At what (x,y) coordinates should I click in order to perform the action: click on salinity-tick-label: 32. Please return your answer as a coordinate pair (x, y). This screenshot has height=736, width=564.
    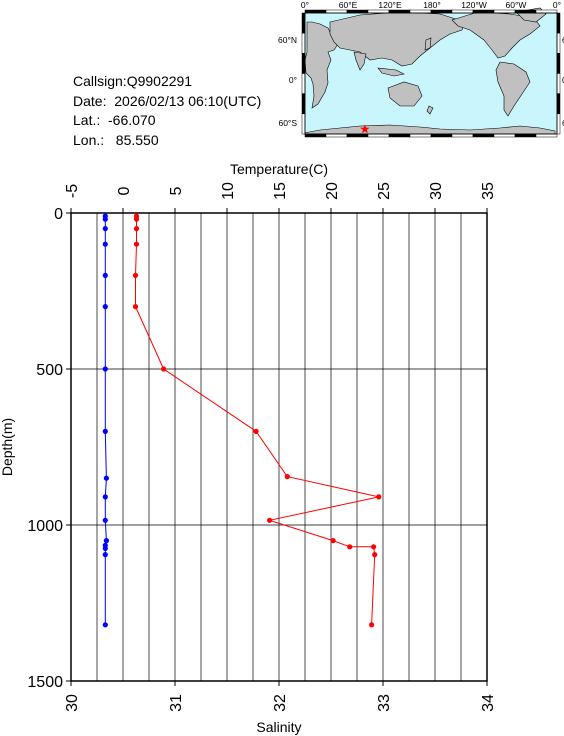
    Looking at the image, I should click on (280, 703).